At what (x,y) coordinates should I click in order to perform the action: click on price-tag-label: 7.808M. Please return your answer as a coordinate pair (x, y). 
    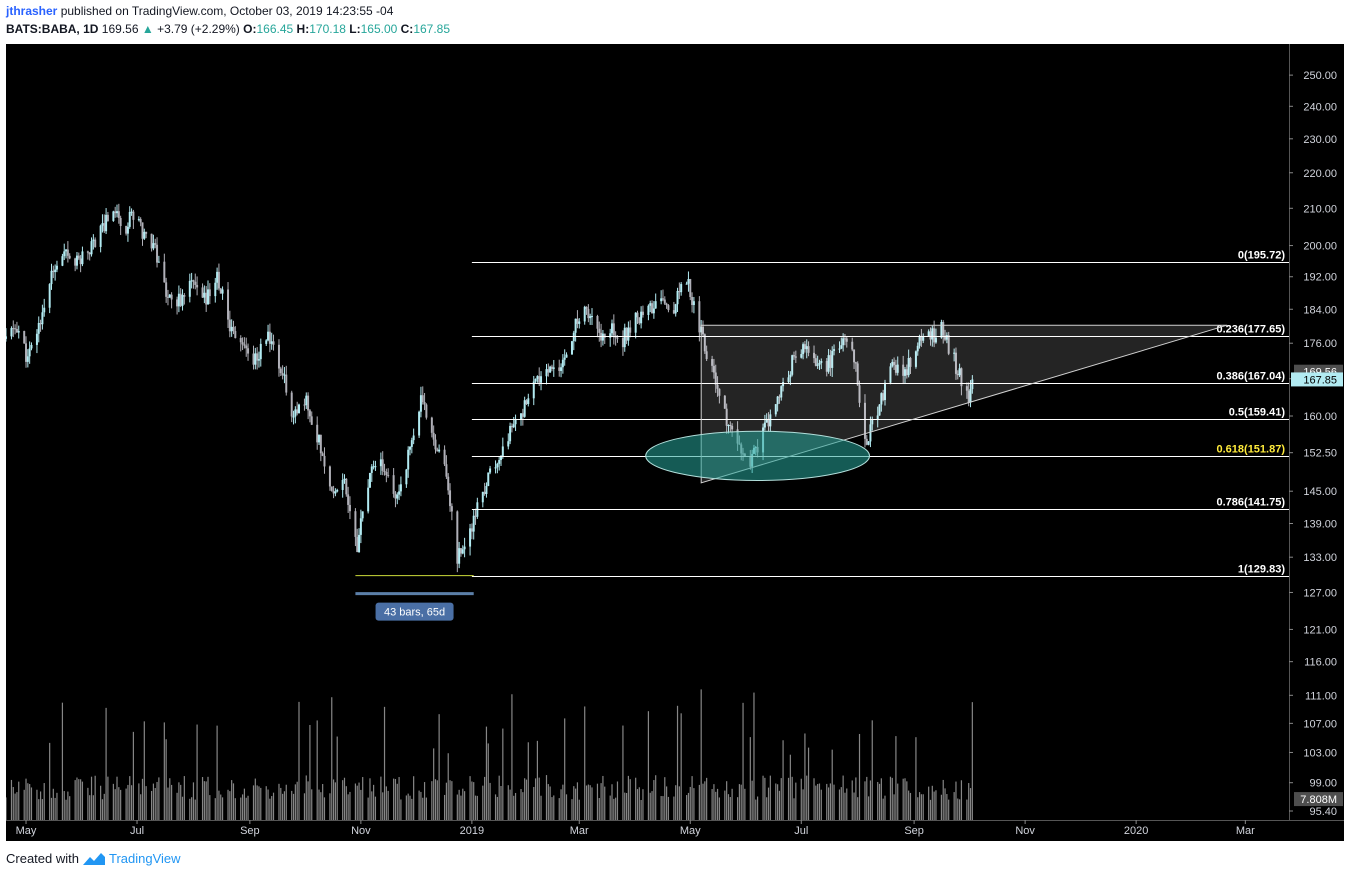
    Looking at the image, I should click on (1318, 800).